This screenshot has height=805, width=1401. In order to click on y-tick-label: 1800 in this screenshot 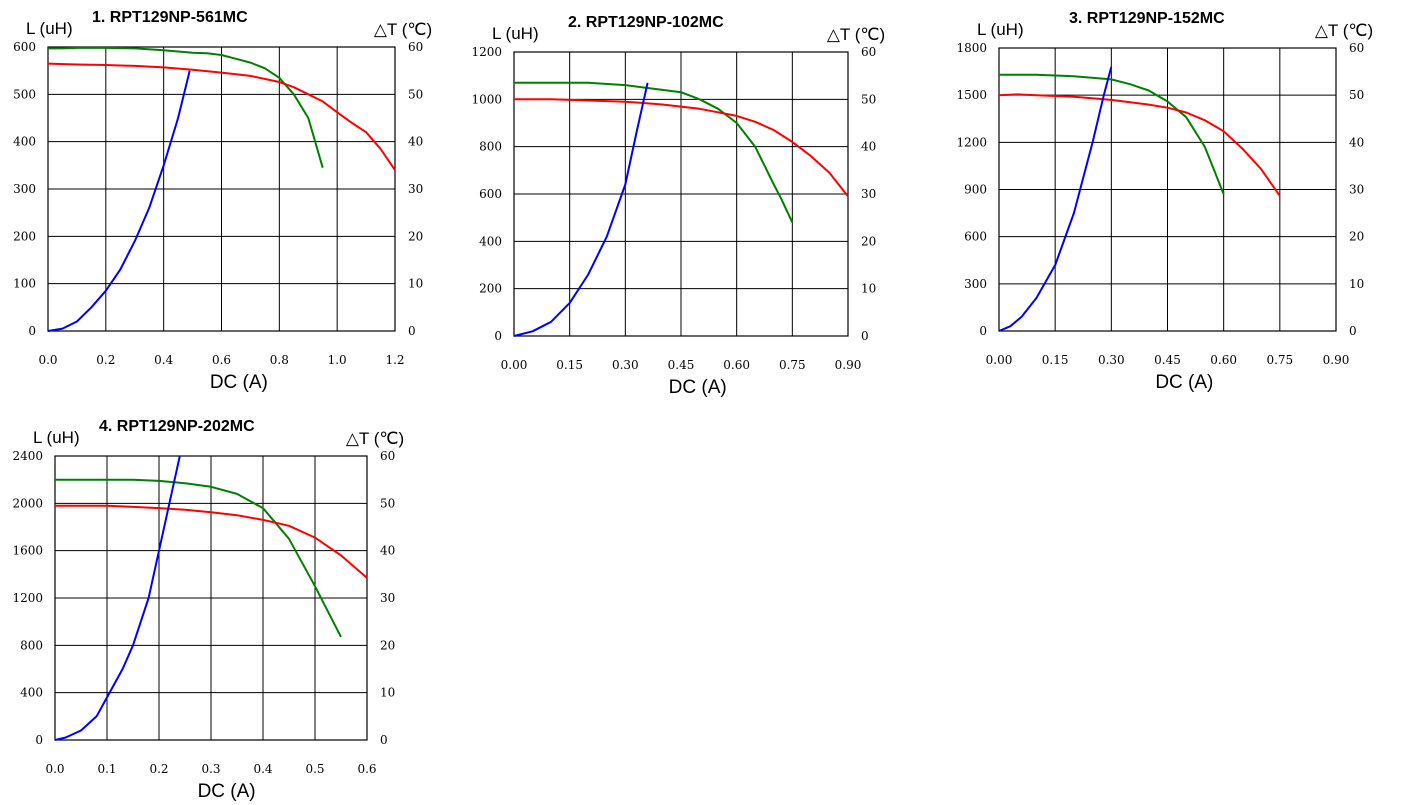, I will do `click(971, 48)`.